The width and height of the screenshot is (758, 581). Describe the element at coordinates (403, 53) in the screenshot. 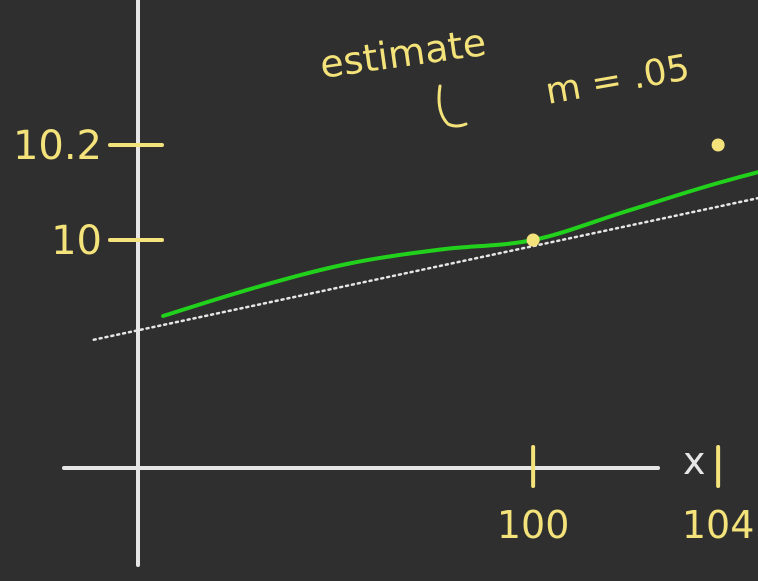

I see `annotation-estimate: estimate` at that location.